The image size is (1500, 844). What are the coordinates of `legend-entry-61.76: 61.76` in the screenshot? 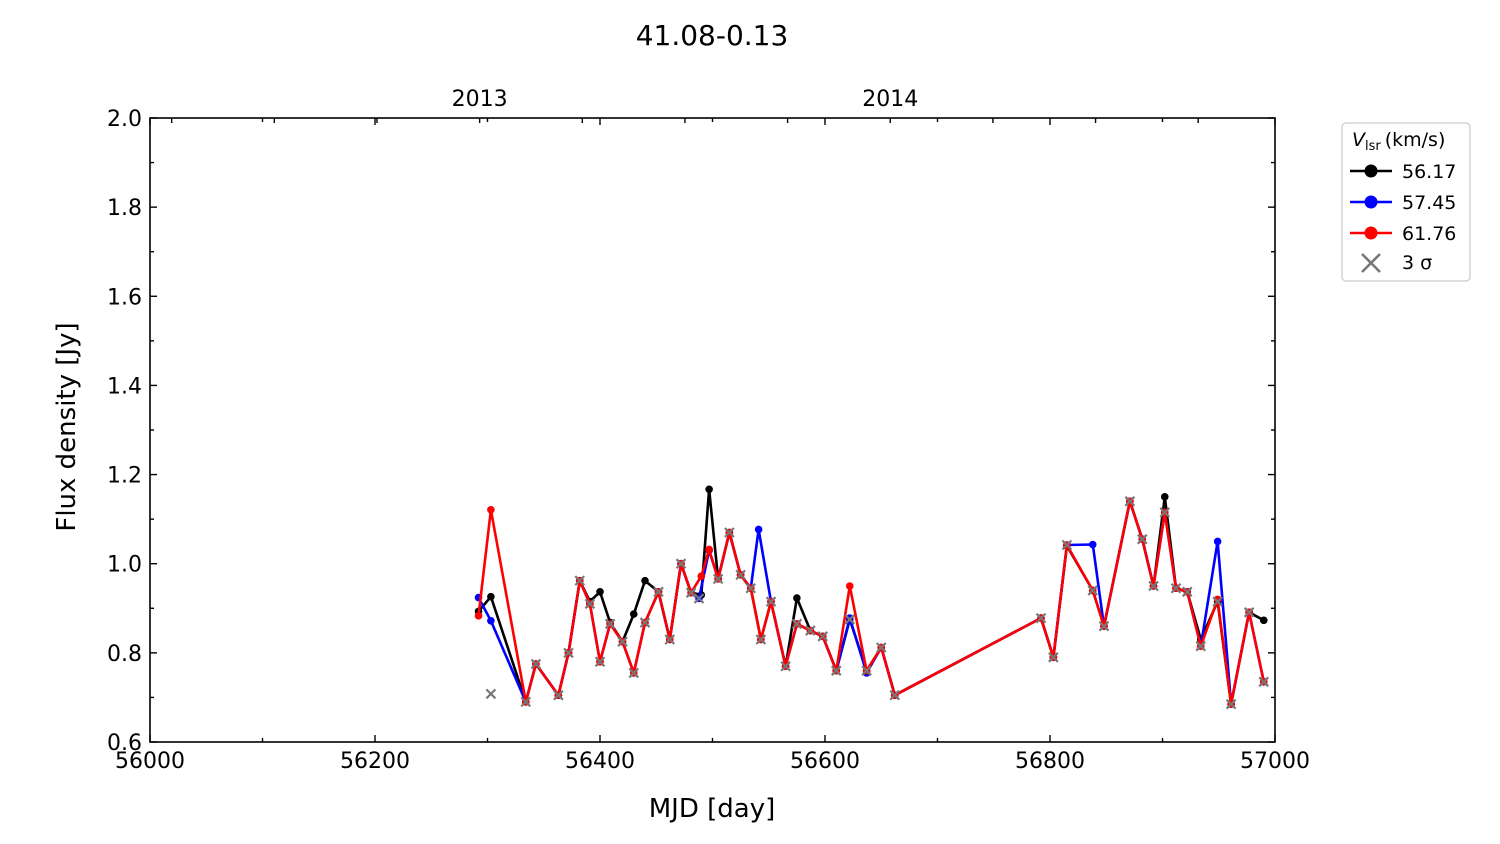 It's located at (1403, 234).